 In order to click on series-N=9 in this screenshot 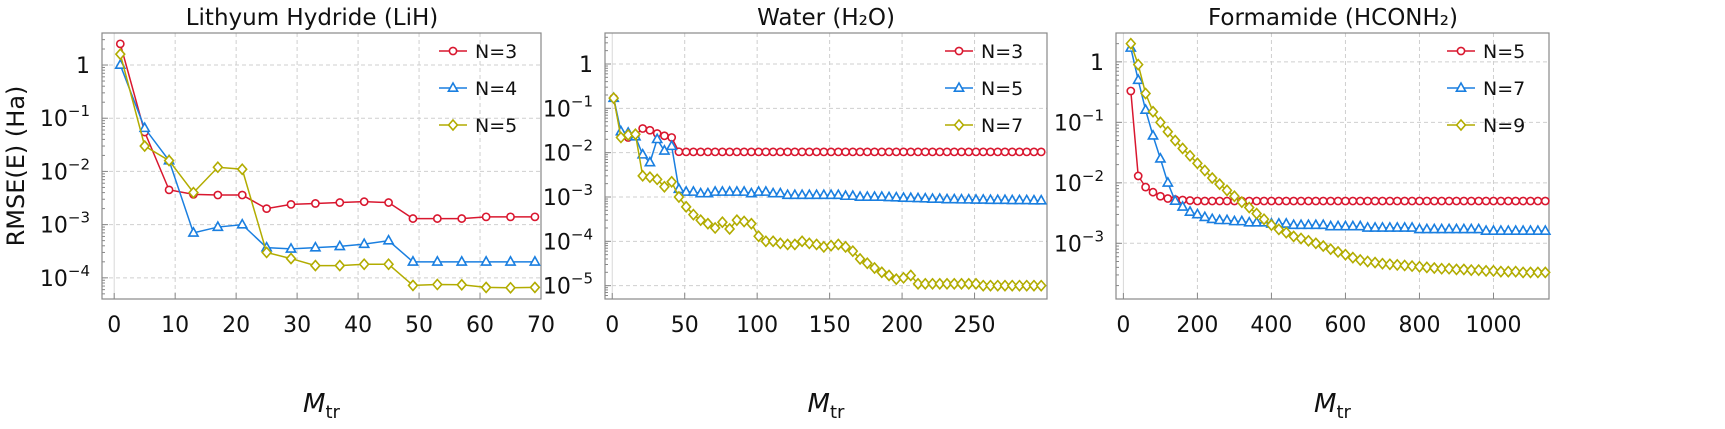, I will do `click(1338, 158)`.